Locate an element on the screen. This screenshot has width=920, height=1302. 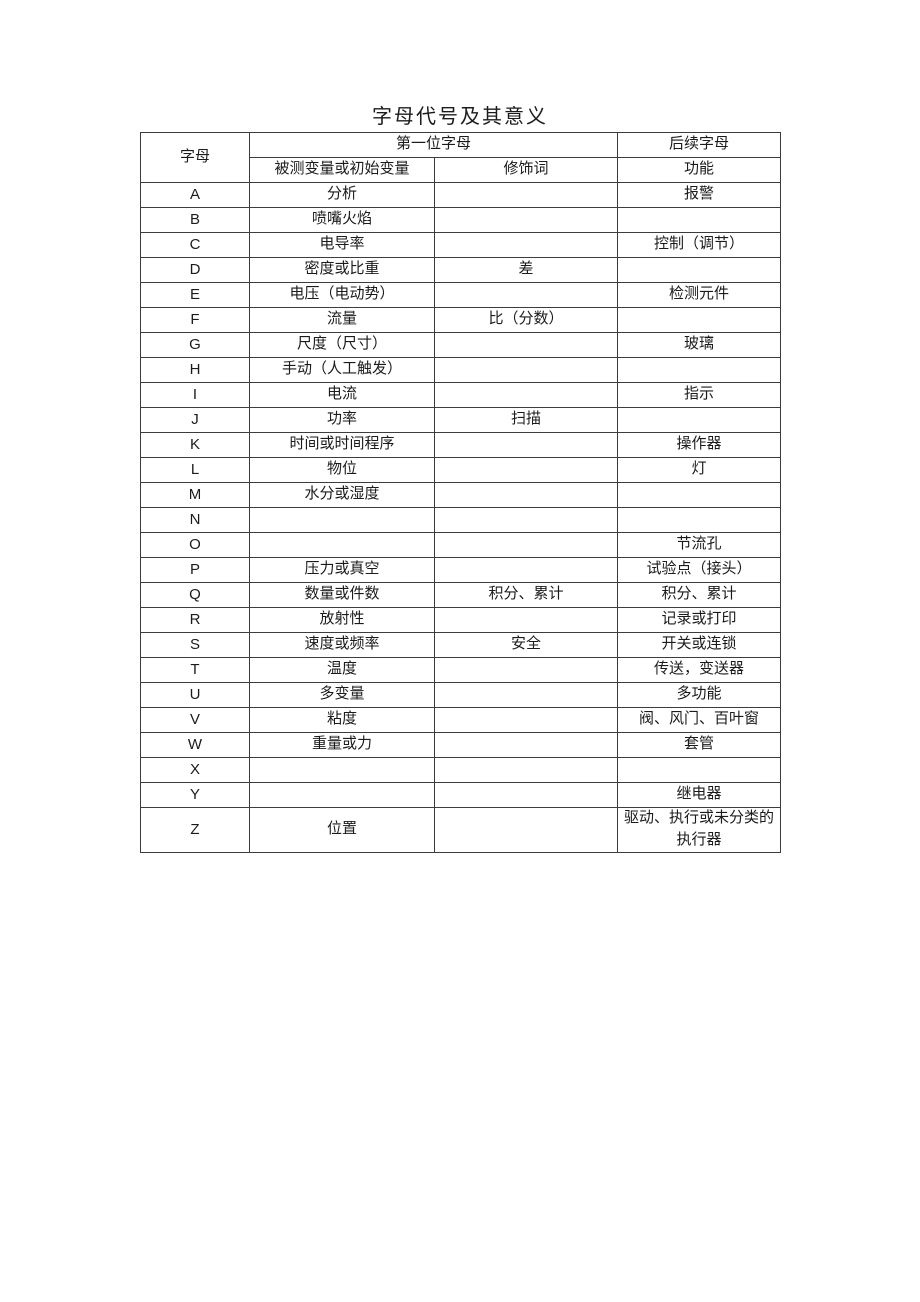
cell-letter: A is located at coordinates (195, 195).